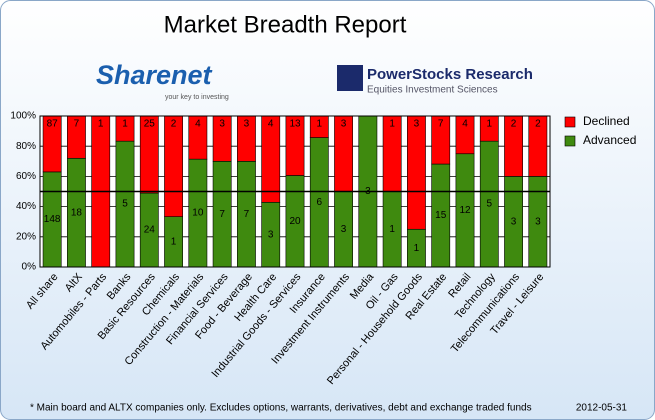 This screenshot has height=420, width=655. Describe the element at coordinates (285, 24) in the screenshot. I see `chart-title: Market Breadth Report` at that location.